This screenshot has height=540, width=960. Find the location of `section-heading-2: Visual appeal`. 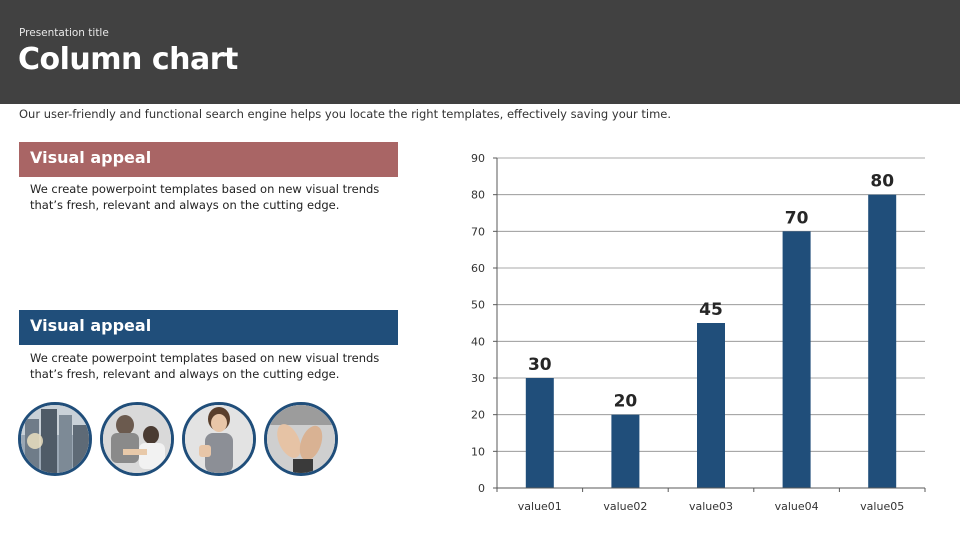

section-heading-2: Visual appeal is located at coordinates (208, 327).